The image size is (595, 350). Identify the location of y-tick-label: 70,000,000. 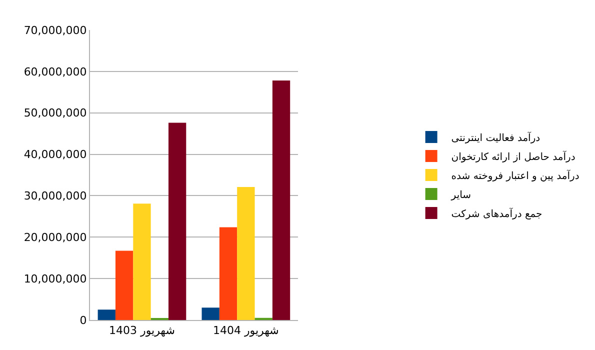
(55, 30).